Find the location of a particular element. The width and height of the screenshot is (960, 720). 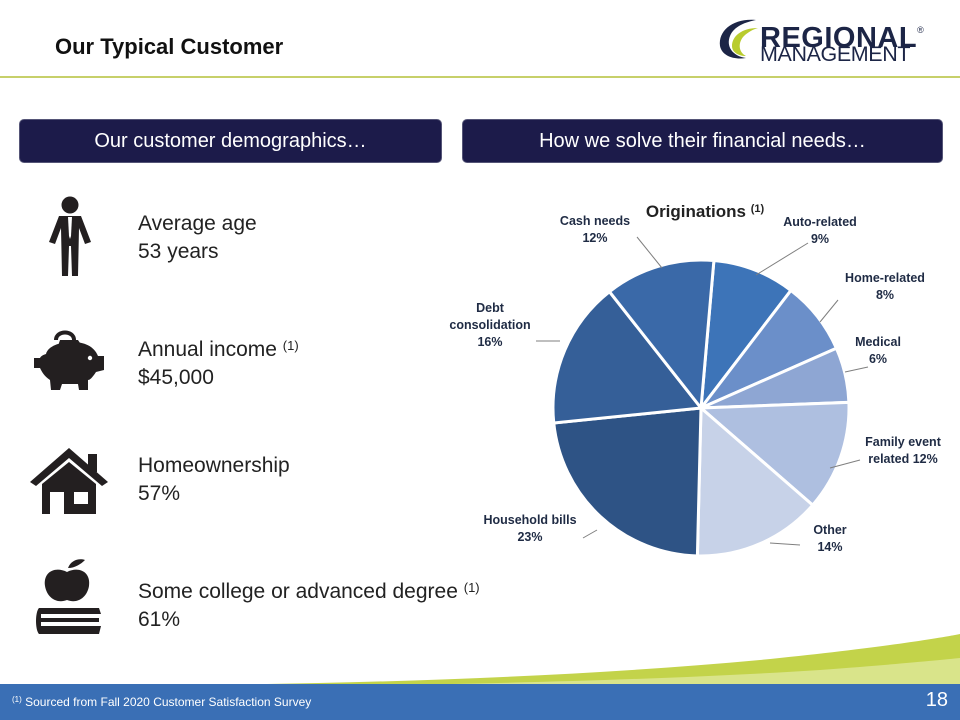

page-title: Our Typical Customer is located at coordinates (169, 46).